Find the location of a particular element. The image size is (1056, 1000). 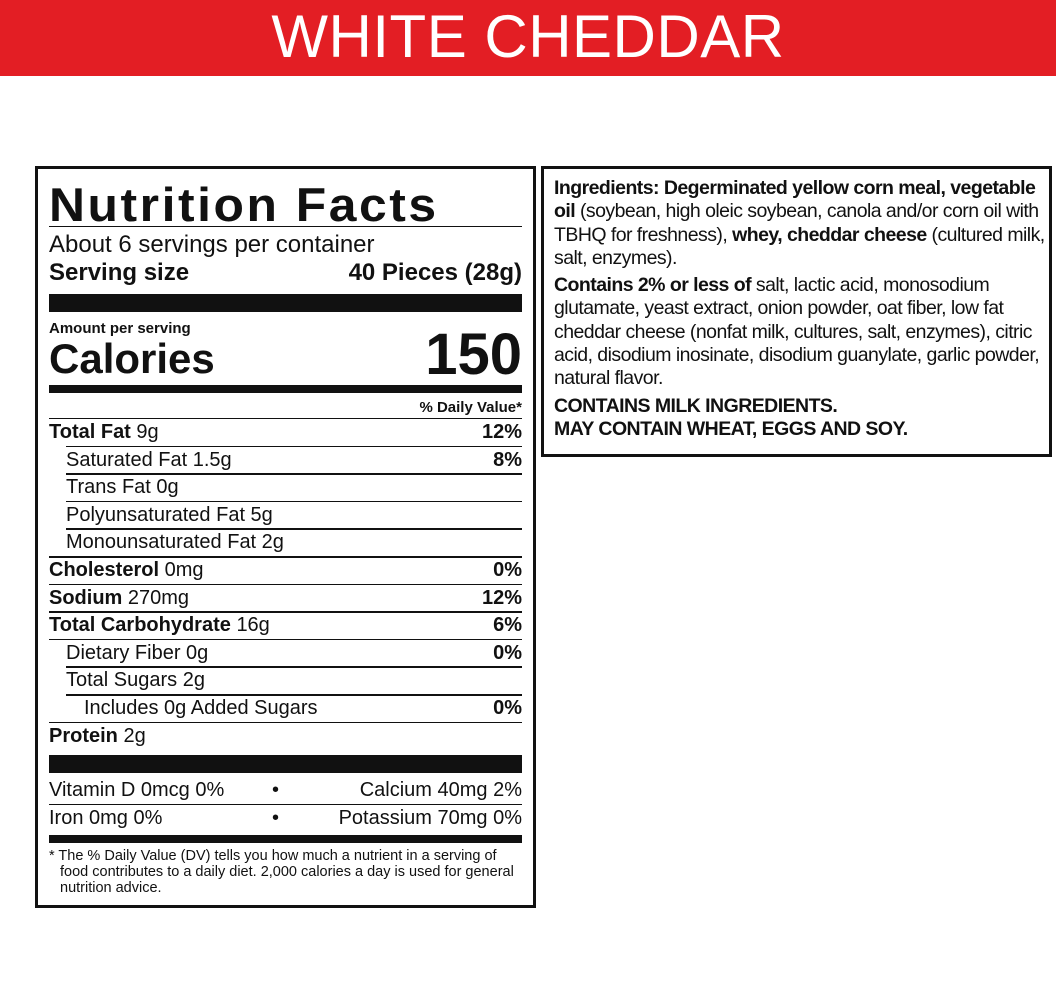

nutrient-name: Cholesterol 0mg is located at coordinates (126, 570).